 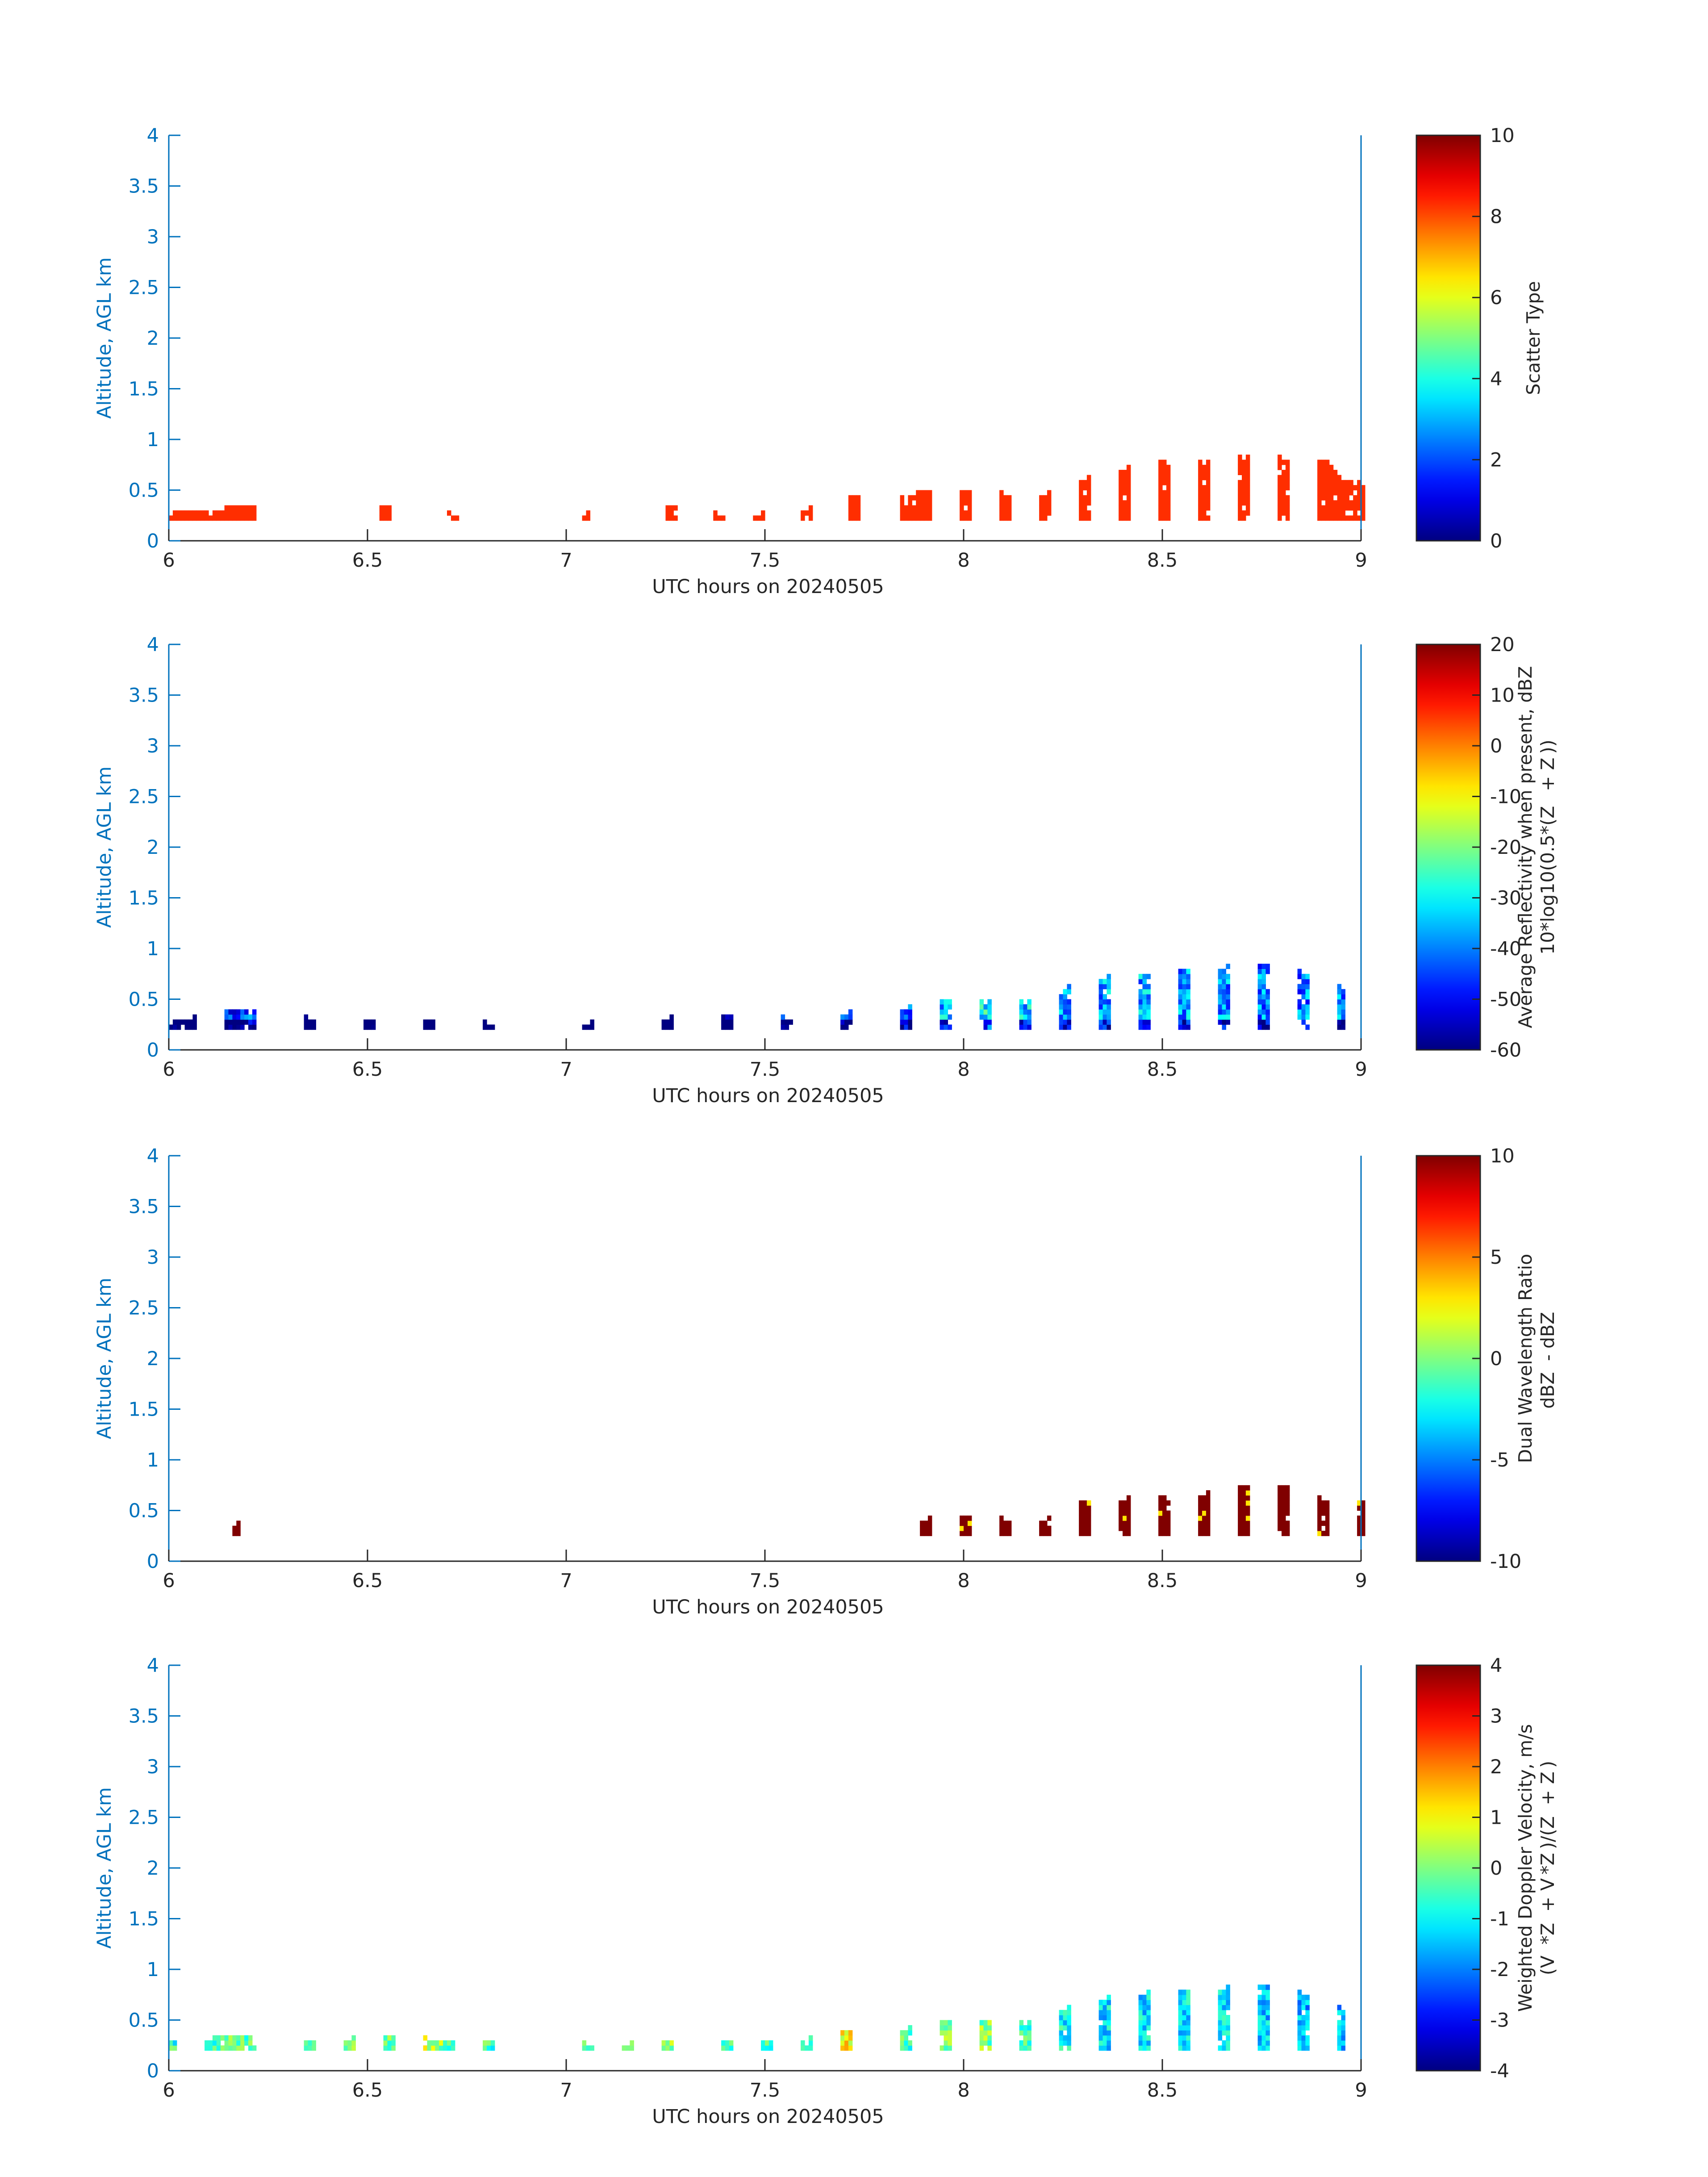 What do you see at coordinates (153, 847) in the screenshot?
I see `y-tick-label: 2` at bounding box center [153, 847].